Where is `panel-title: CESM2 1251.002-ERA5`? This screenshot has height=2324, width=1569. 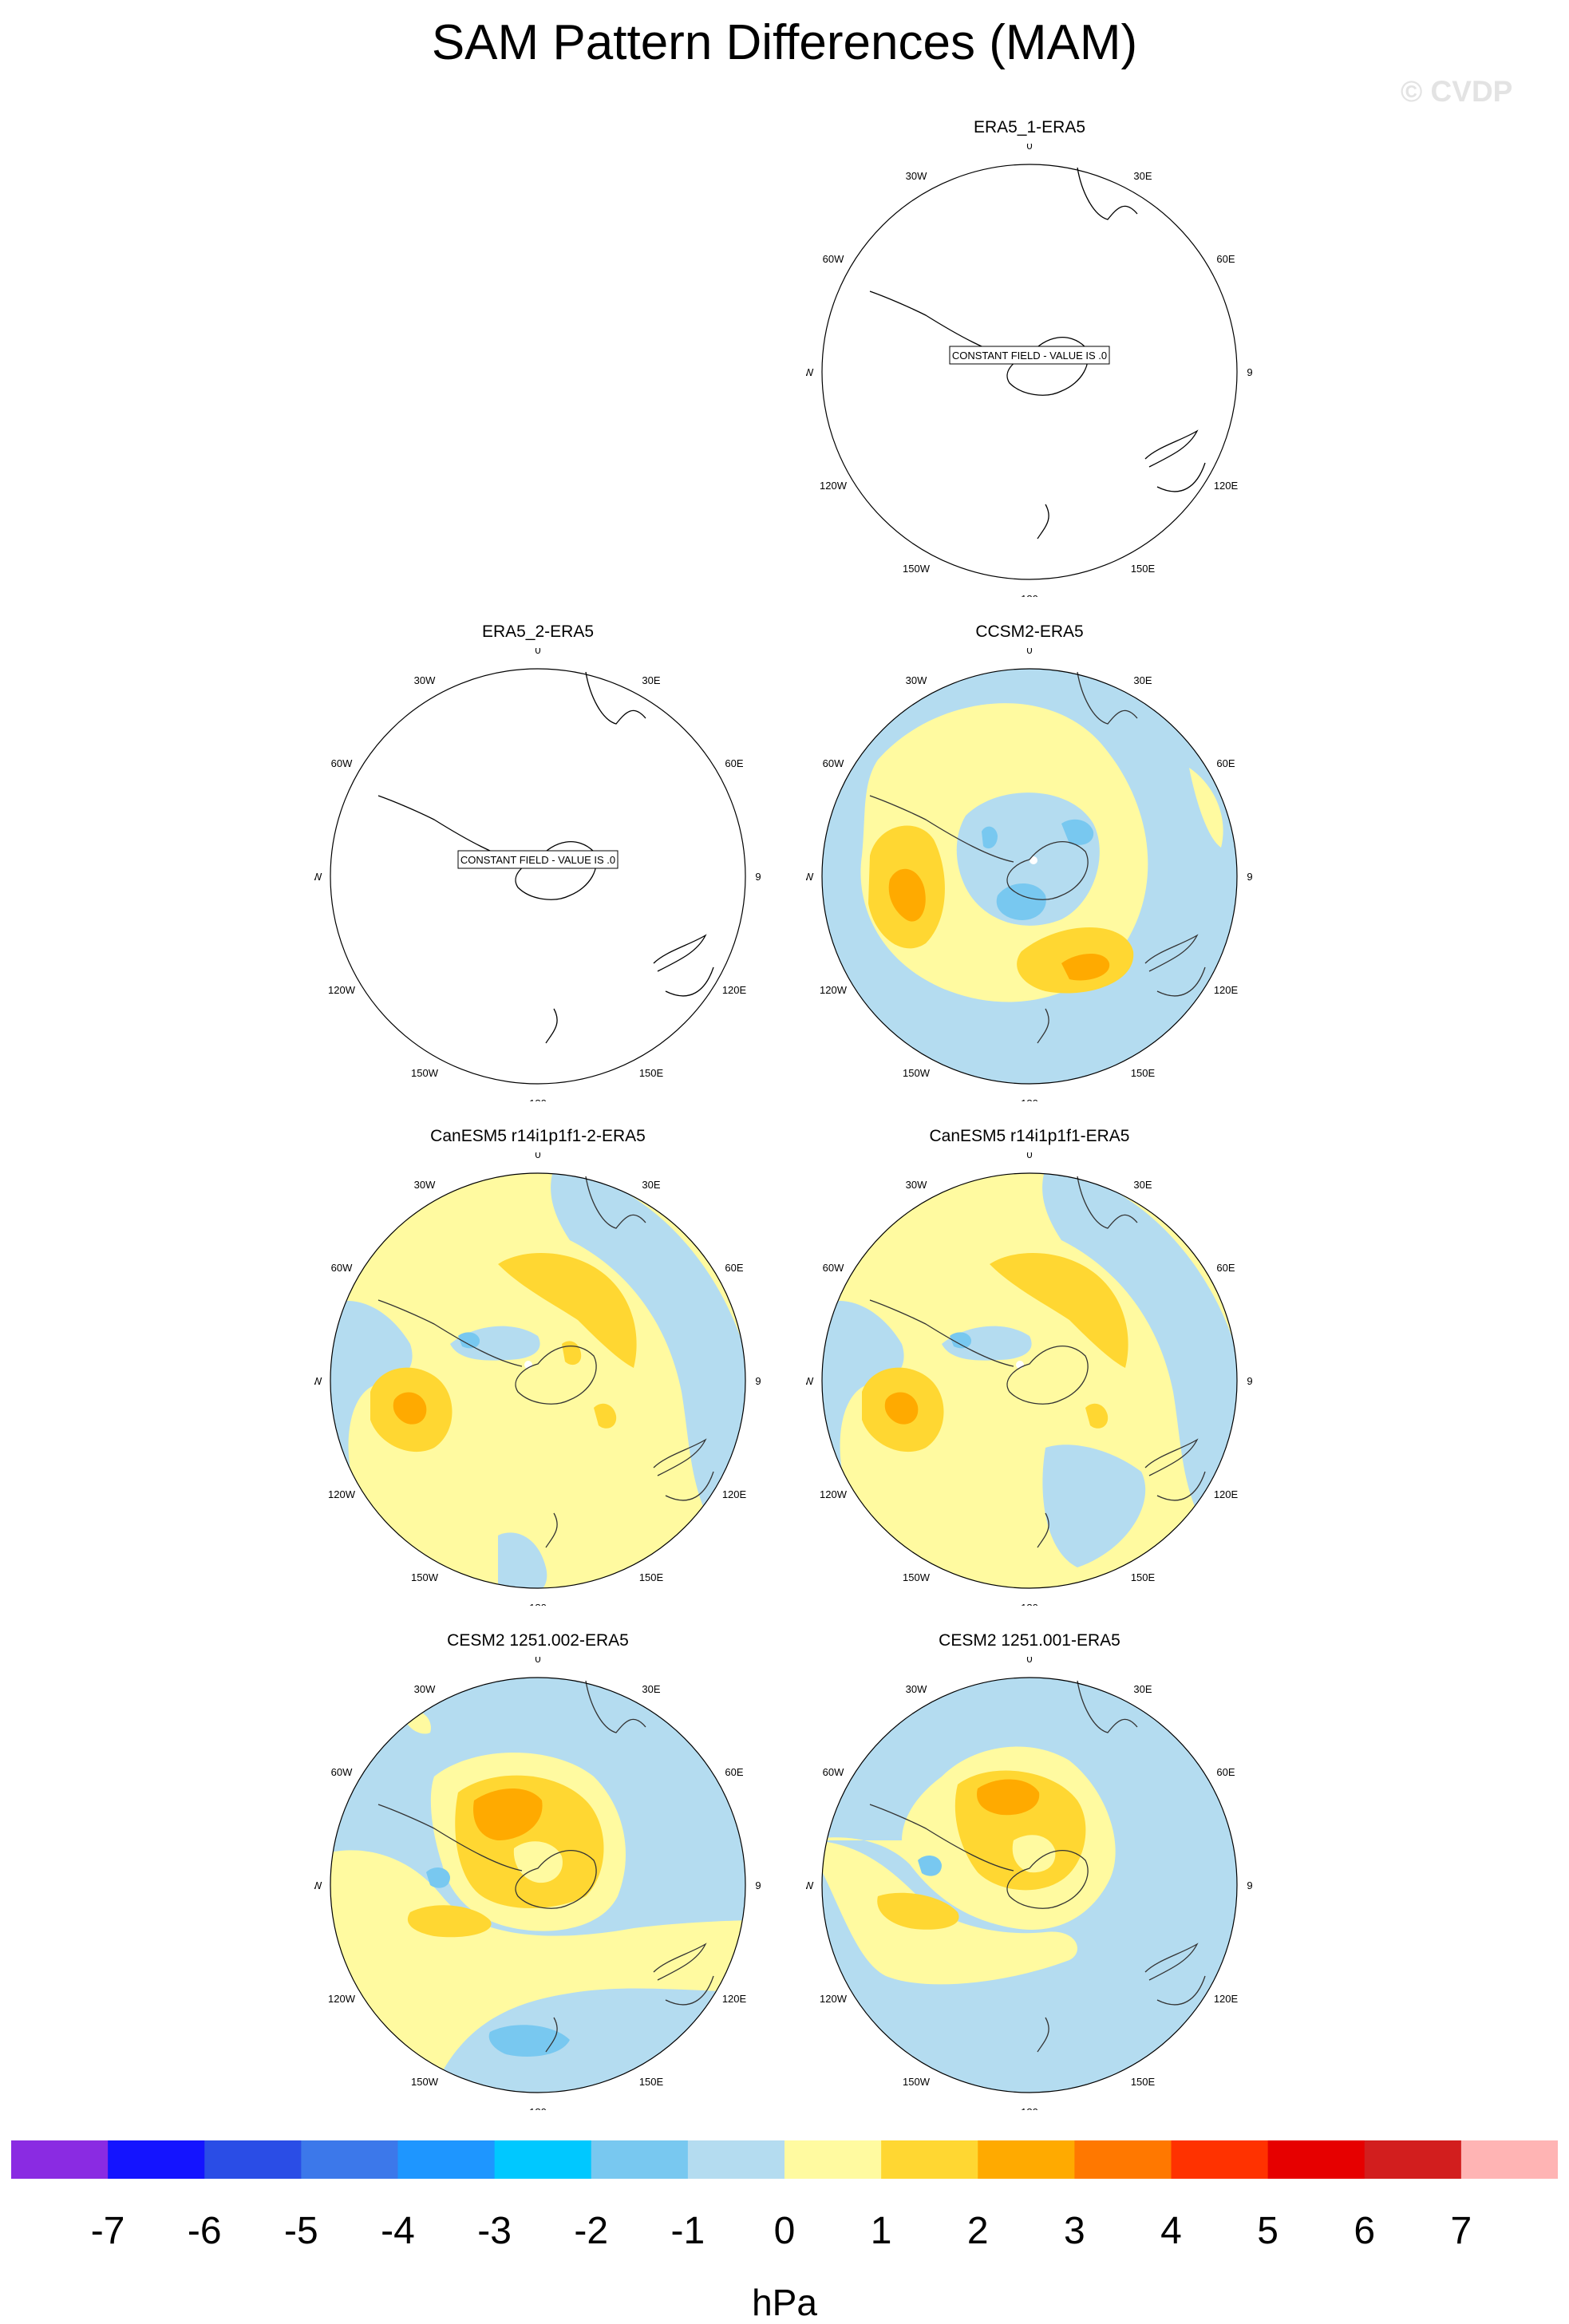 panel-title: CESM2 1251.002-ERA5 is located at coordinates (538, 1641).